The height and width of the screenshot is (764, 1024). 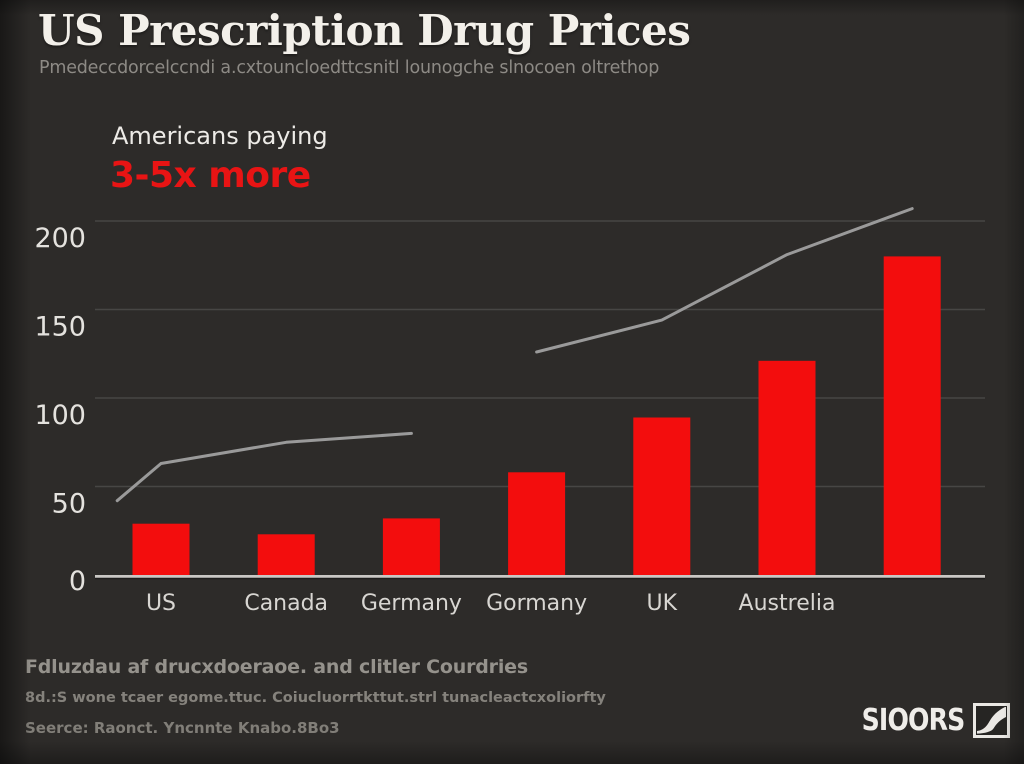 I want to click on bar-us, so click(x=161, y=549).